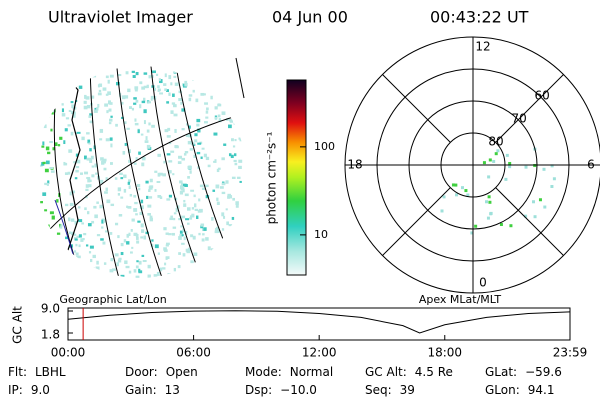 This screenshot has height=400, width=600. Describe the element at coordinates (502, 390) in the screenshot. I see `info-label: GLon:` at that location.